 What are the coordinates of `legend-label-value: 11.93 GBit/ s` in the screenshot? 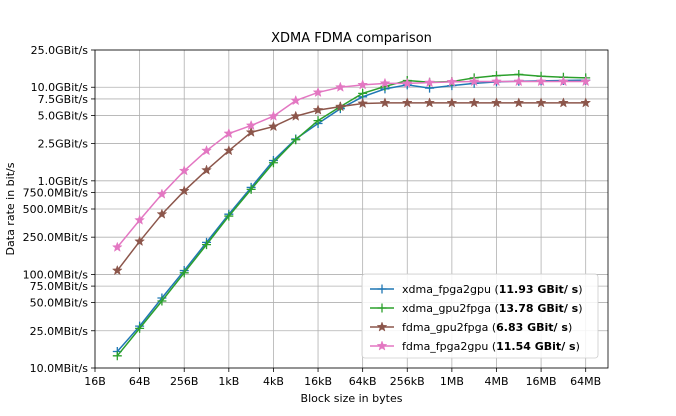 It's located at (539, 289).